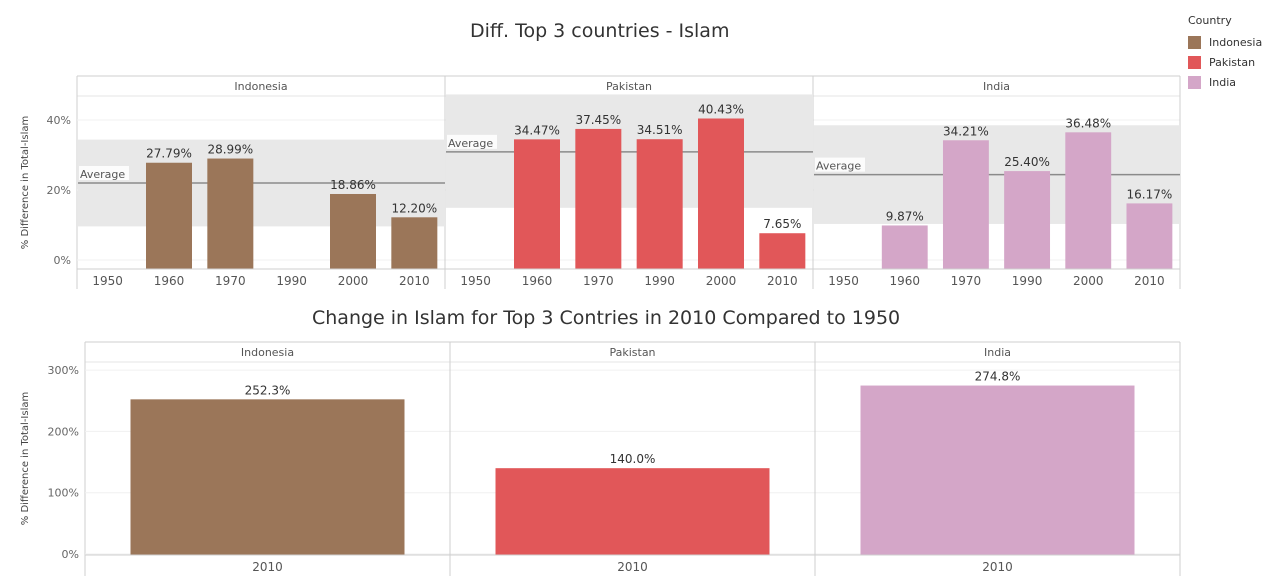  Describe the element at coordinates (966, 131) in the screenshot. I see `data-label: 34.21%` at that location.